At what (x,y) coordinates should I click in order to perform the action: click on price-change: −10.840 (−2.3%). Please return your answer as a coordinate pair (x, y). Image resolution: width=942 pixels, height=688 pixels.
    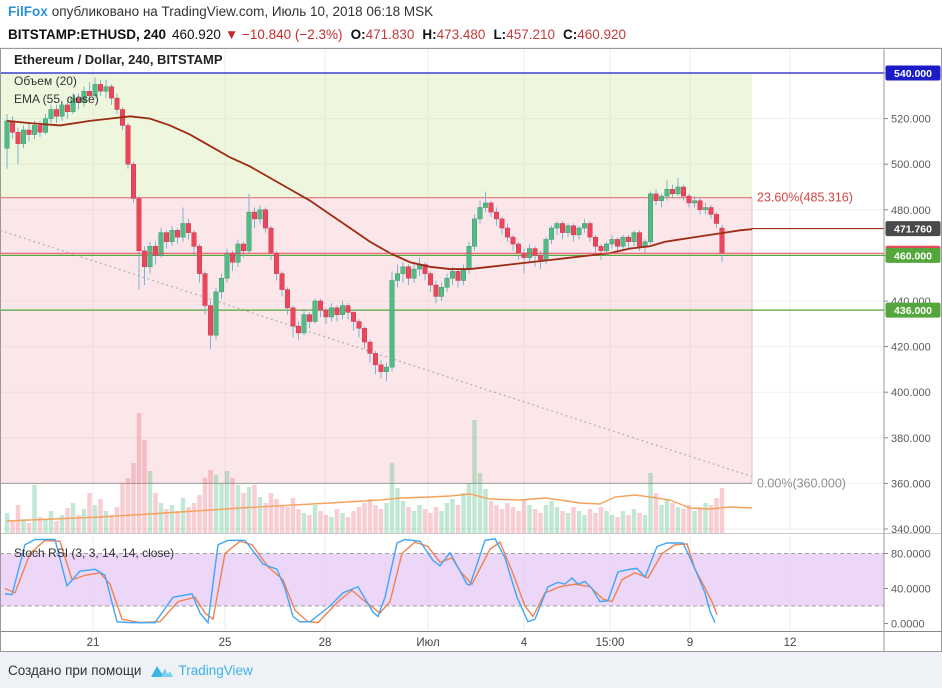
    Looking at the image, I should click on (292, 34).